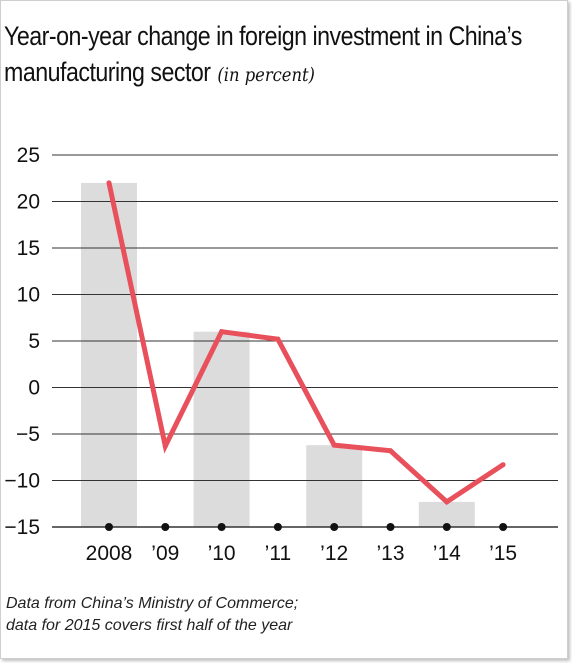 The height and width of the screenshot is (663, 572). Describe the element at coordinates (152, 603) in the screenshot. I see `source-line-1: Data from China’s Ministry of Commerce;` at that location.